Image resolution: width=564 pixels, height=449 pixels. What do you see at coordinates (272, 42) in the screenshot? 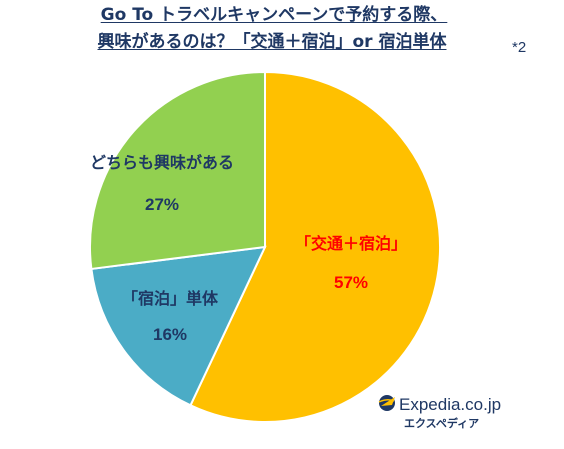
I see `chart-title-line-2: 興味があるのは？「交通＋宿泊」or 宿泊単体` at bounding box center [272, 42].